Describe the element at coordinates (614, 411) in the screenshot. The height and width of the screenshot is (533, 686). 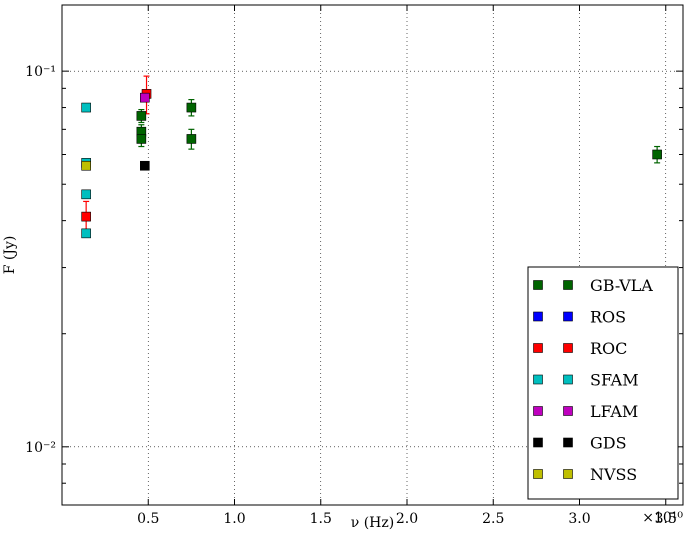
I see `legend-label: LFAM` at that location.